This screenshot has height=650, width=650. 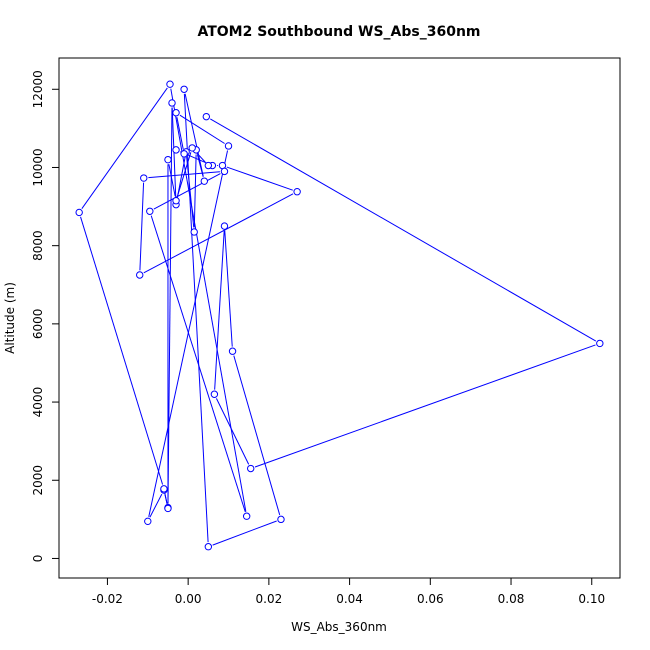 What do you see at coordinates (107, 599) in the screenshot?
I see `x-tick-label: -0.02` at bounding box center [107, 599].